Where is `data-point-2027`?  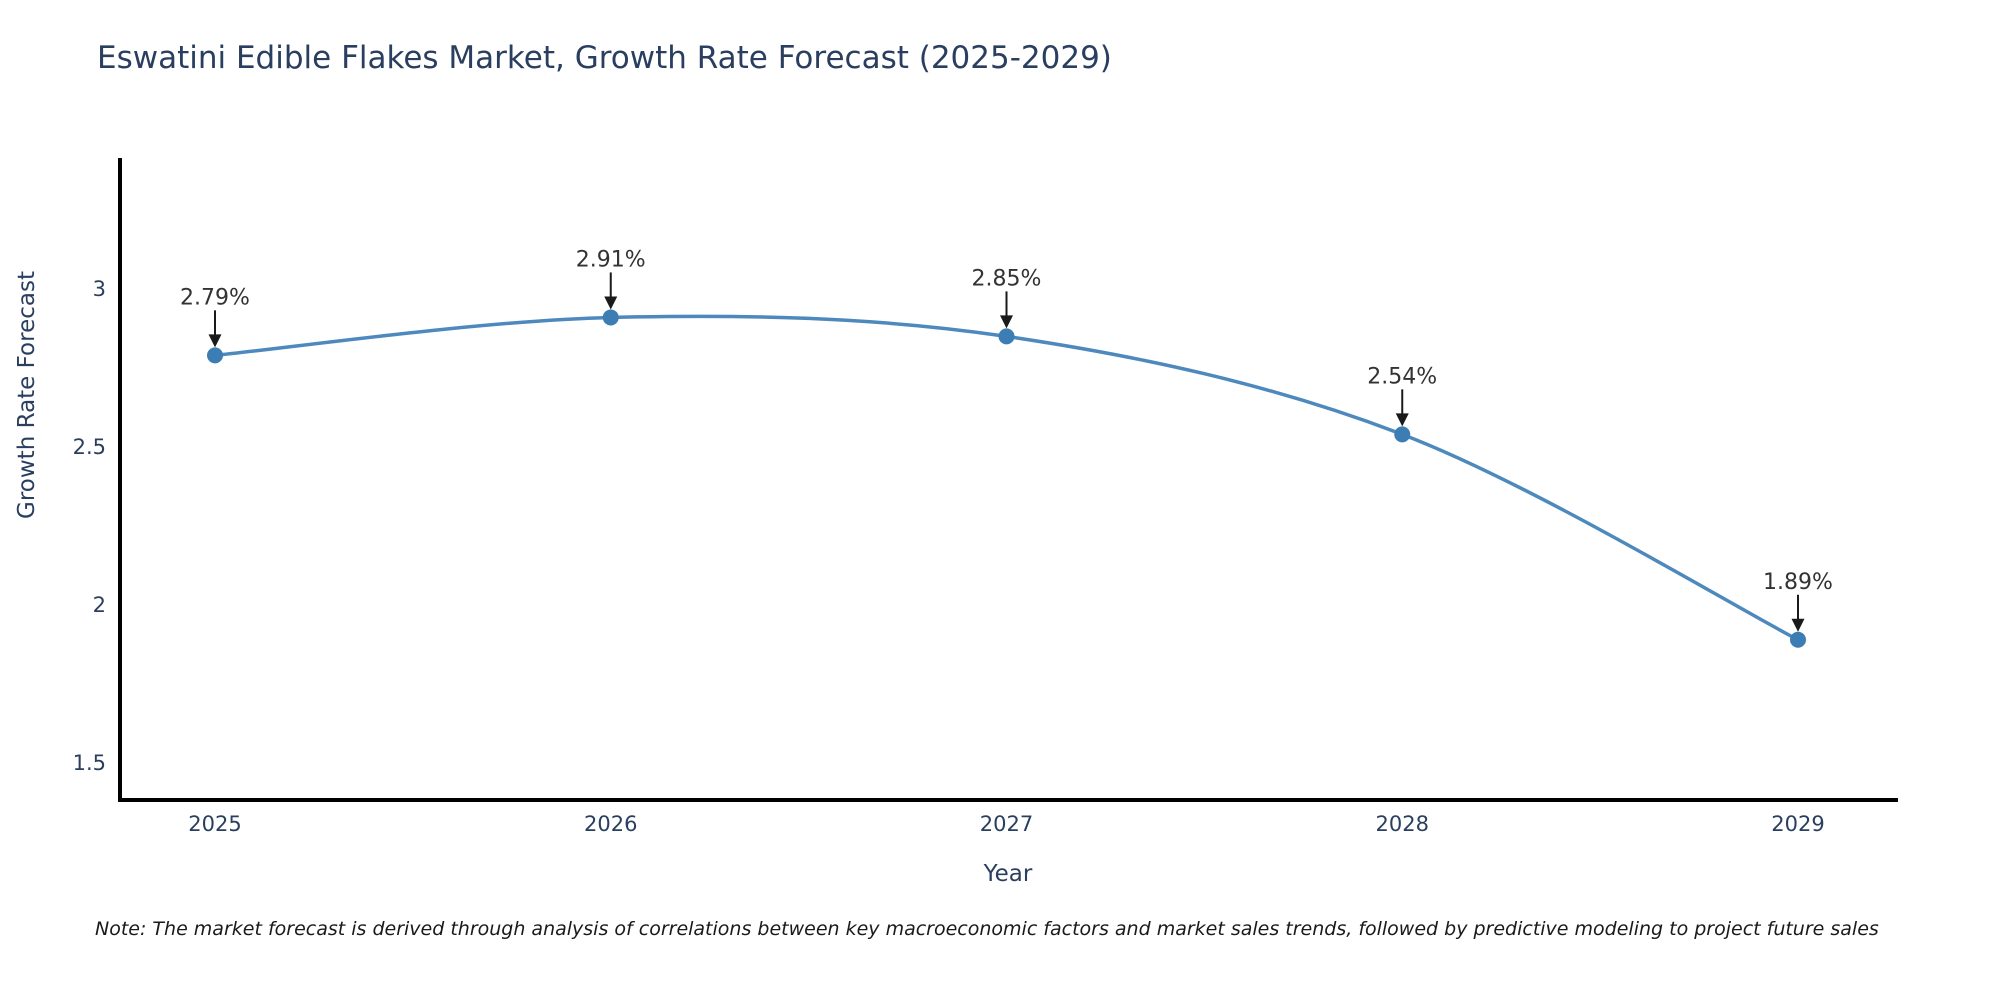 data-point-2027 is located at coordinates (1006, 336).